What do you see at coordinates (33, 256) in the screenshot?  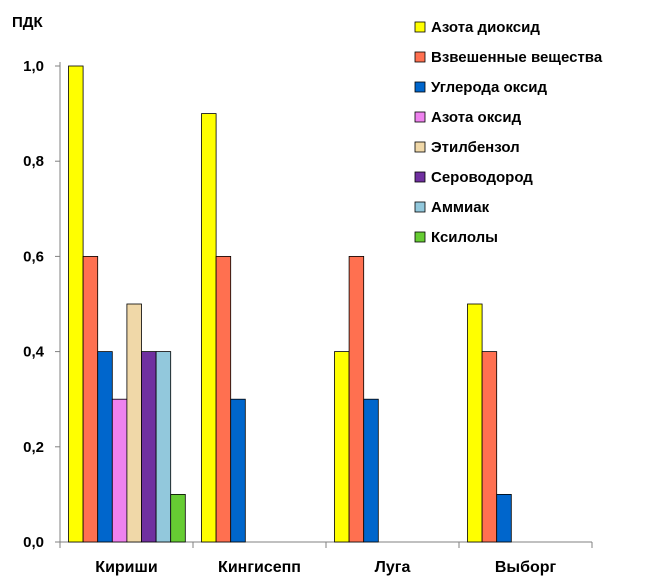 I see `y-tick-label: 0,6` at bounding box center [33, 256].